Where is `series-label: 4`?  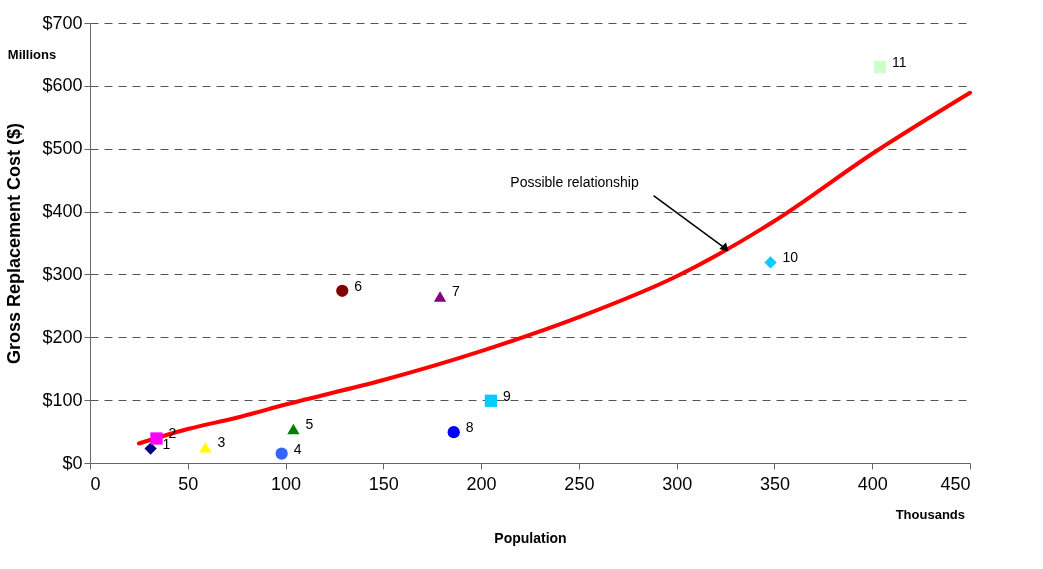
series-label: 4 is located at coordinates (297, 448).